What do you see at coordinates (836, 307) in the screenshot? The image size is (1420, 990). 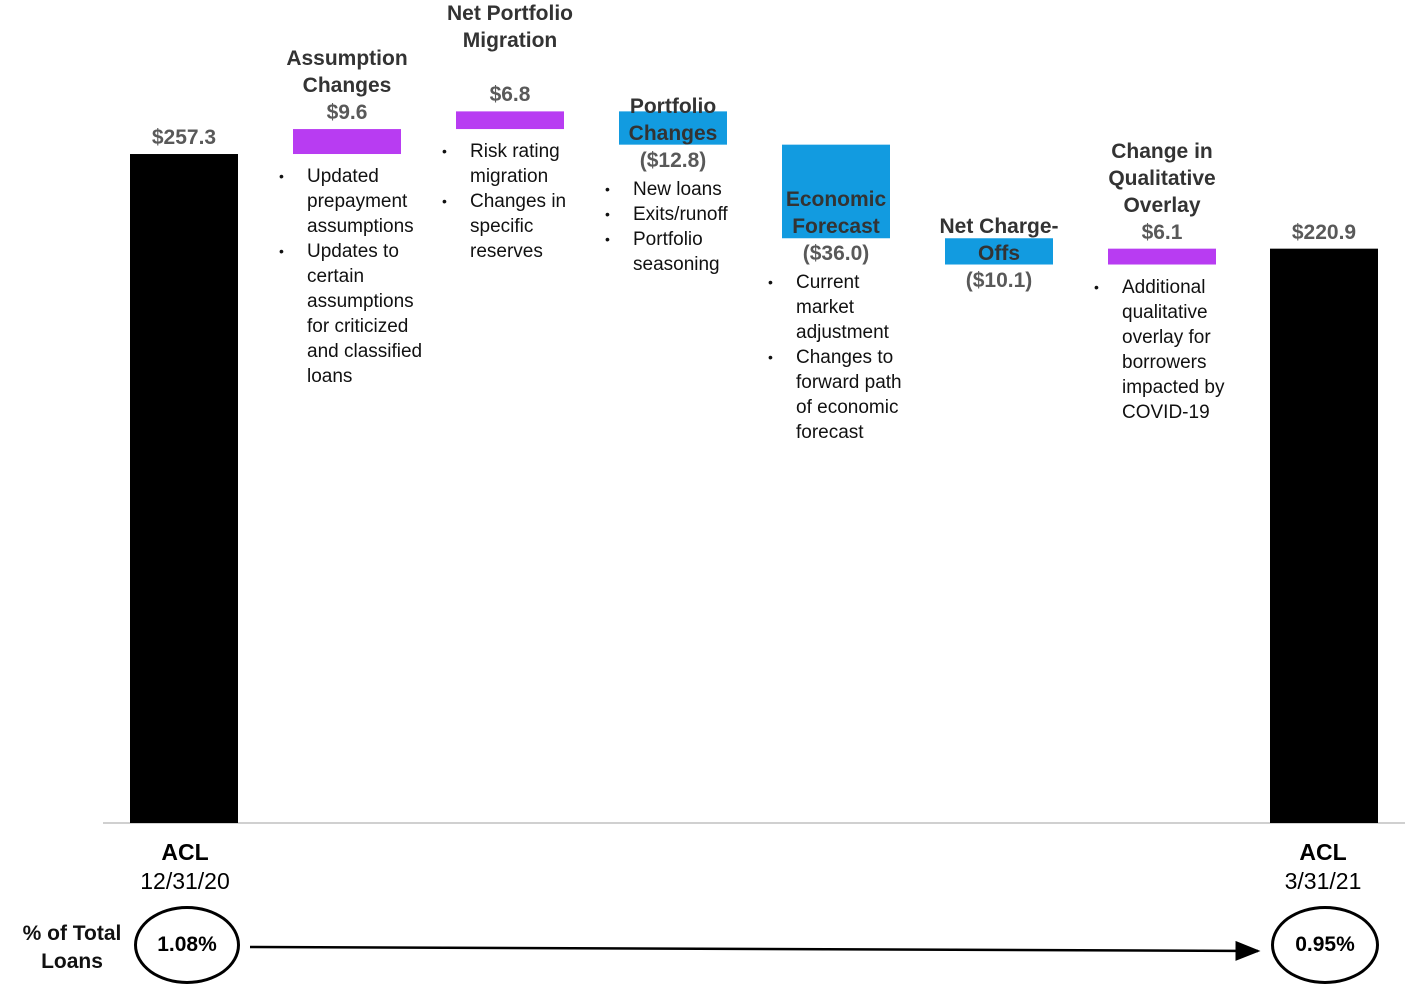 I see `step-note-item: Current market adjustment` at bounding box center [836, 307].